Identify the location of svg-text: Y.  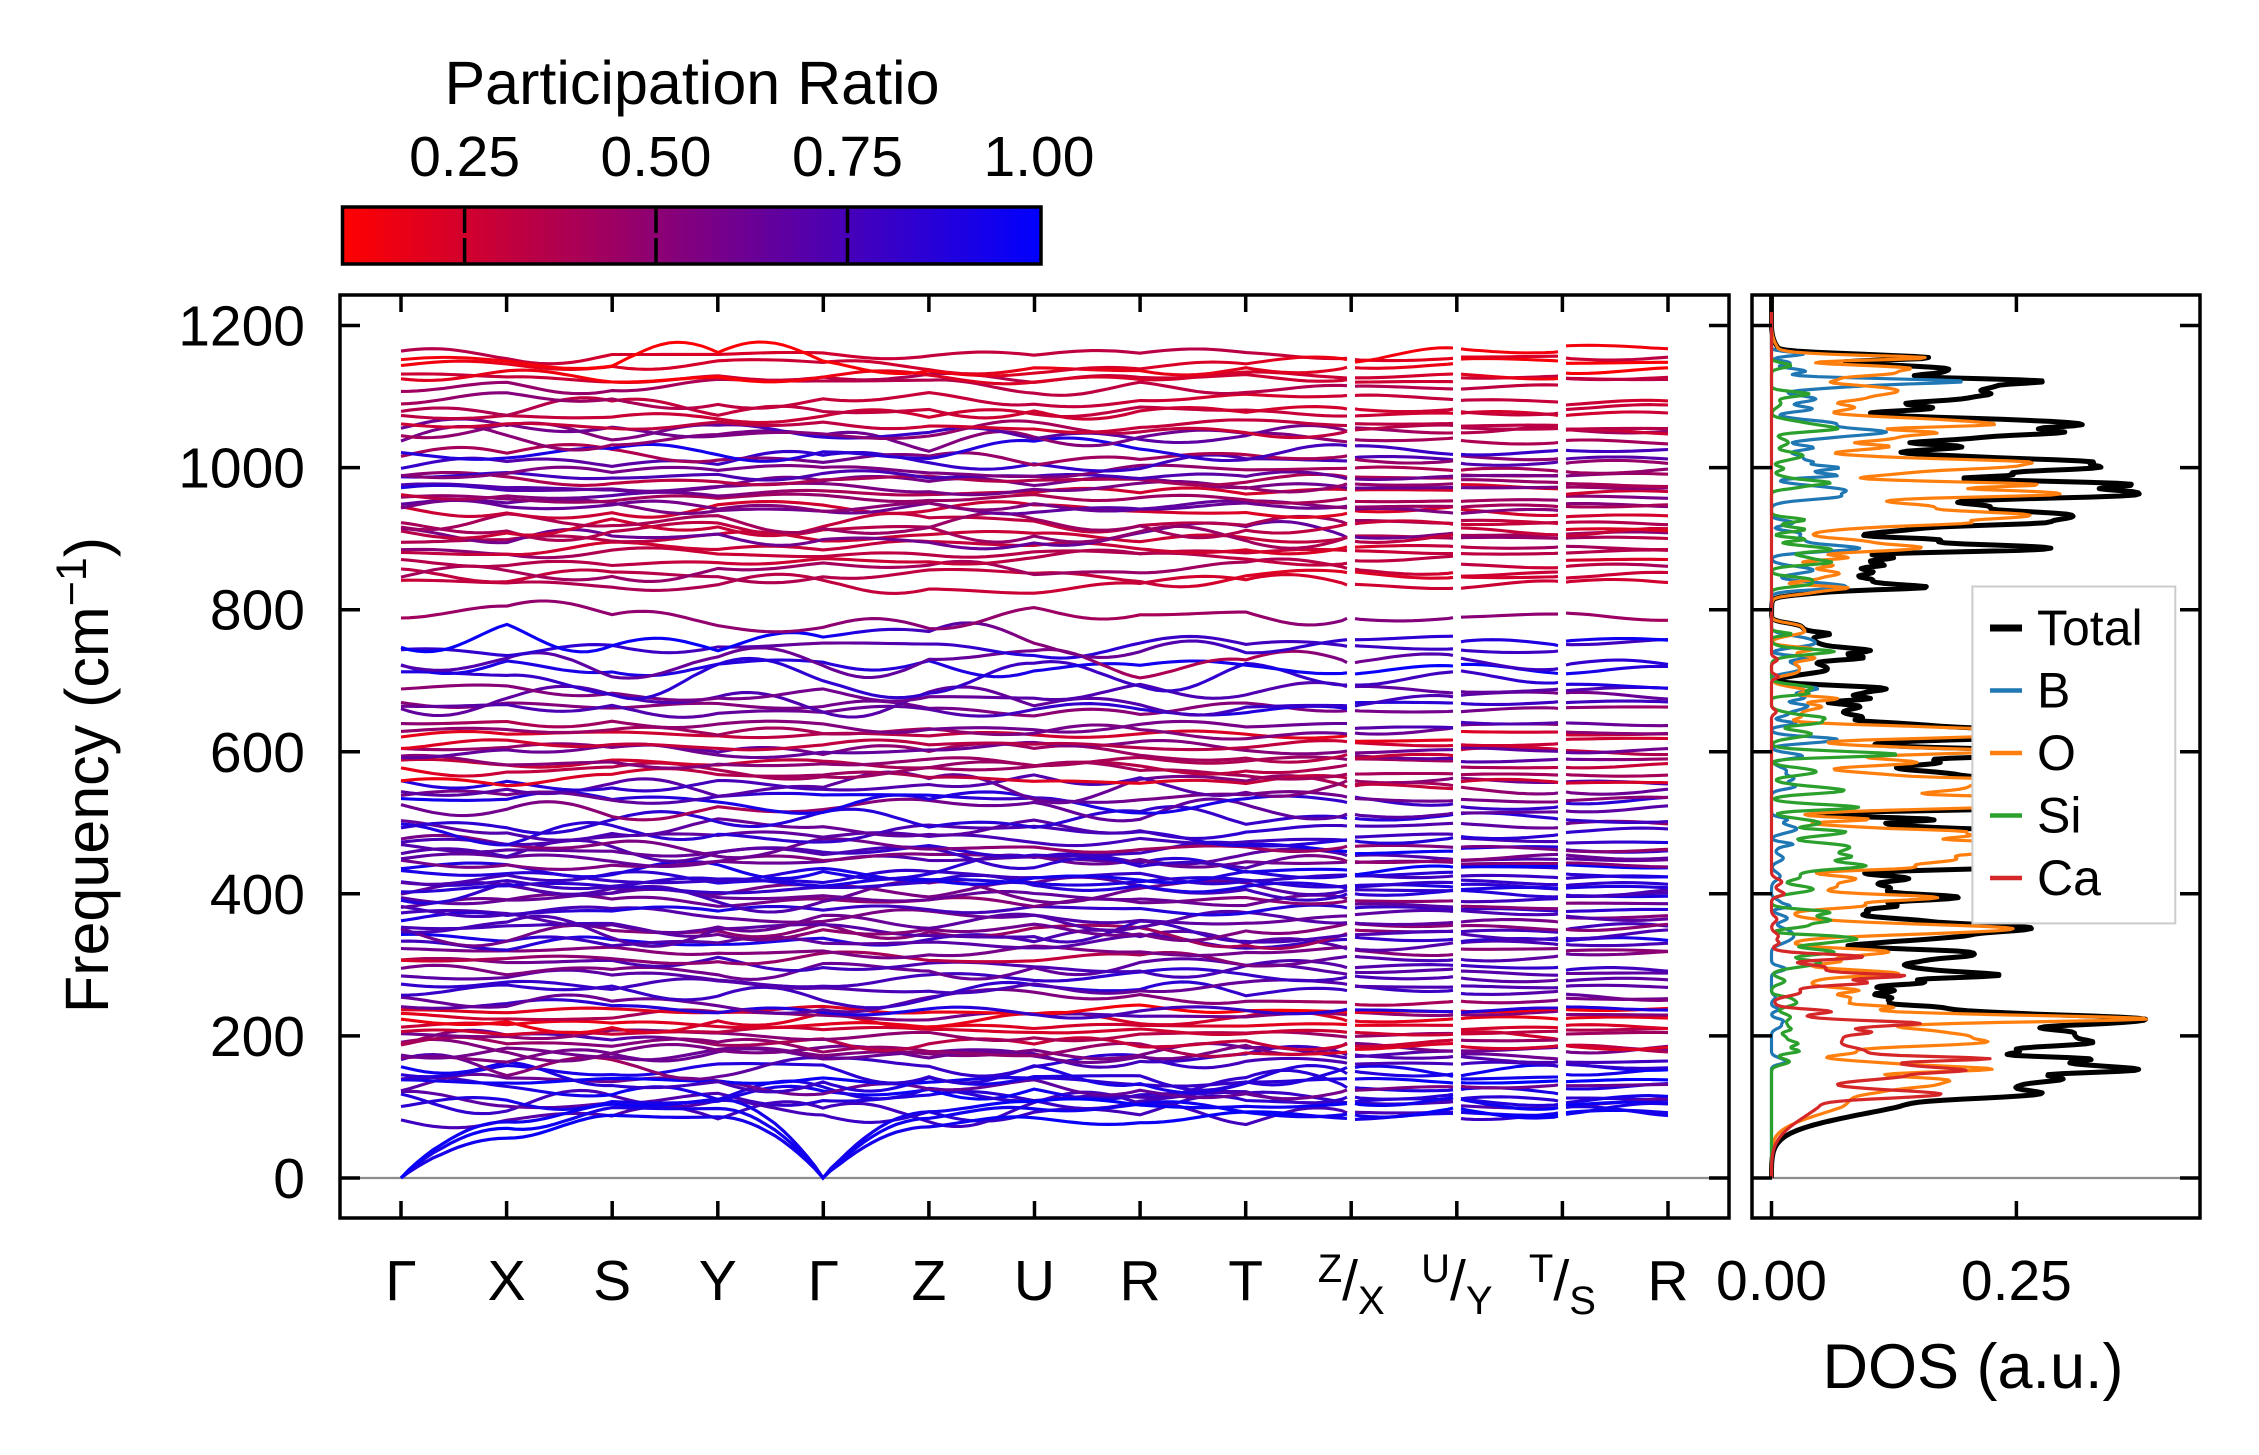
(718, 1281).